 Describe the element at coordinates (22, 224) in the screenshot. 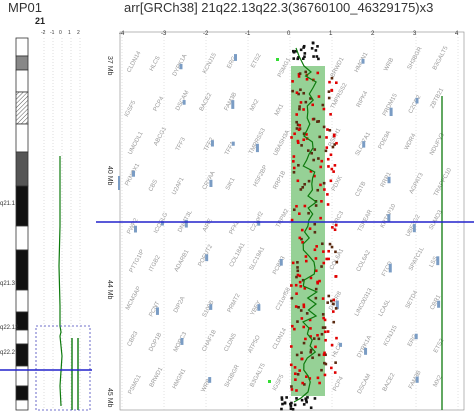

I see `chromosome-ideogram` at that location.